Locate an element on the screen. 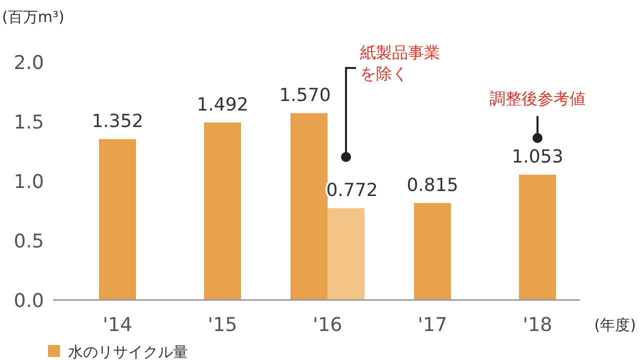 The width and height of the screenshot is (640, 360). x-tick-label: '18 is located at coordinates (537, 325).